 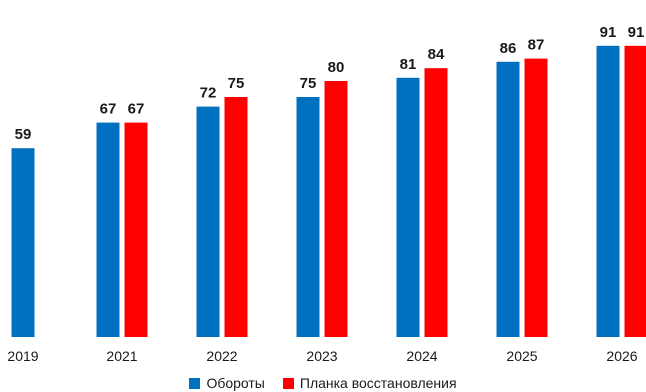 What do you see at coordinates (208, 93) in the screenshot?
I see `data-label-turnover-2022: 72` at bounding box center [208, 93].